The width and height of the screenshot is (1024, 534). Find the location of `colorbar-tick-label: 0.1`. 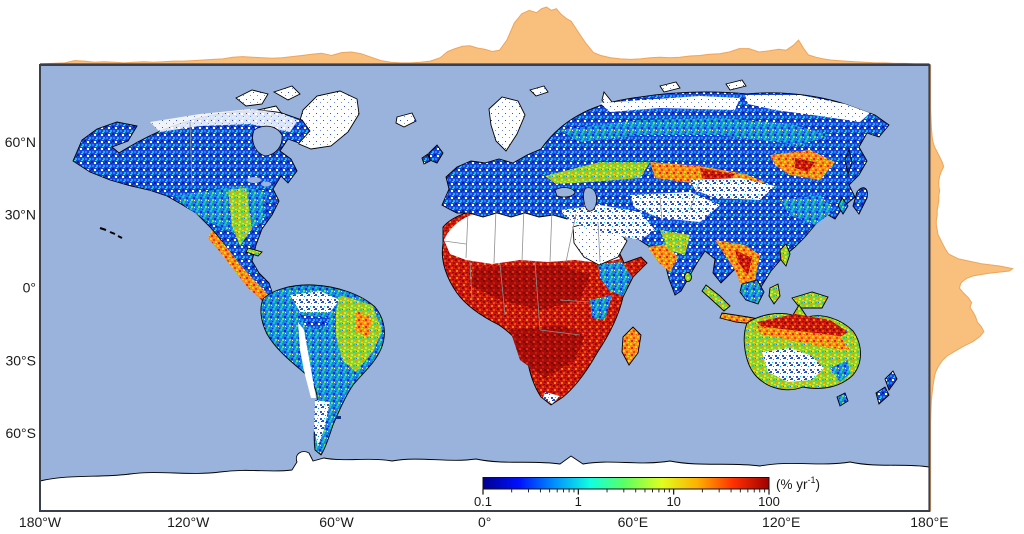

colorbar-tick-label: 0.1 is located at coordinates (483, 501).